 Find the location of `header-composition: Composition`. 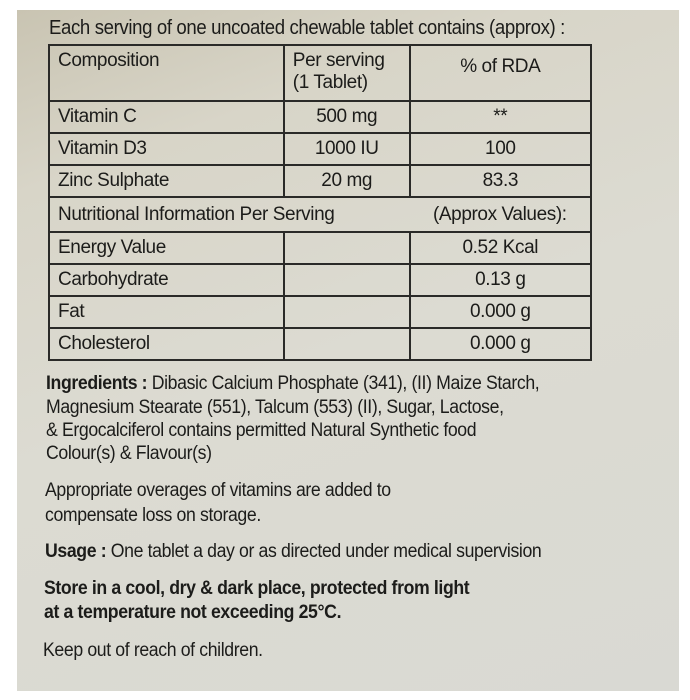

header-composition: Composition is located at coordinates (166, 73).